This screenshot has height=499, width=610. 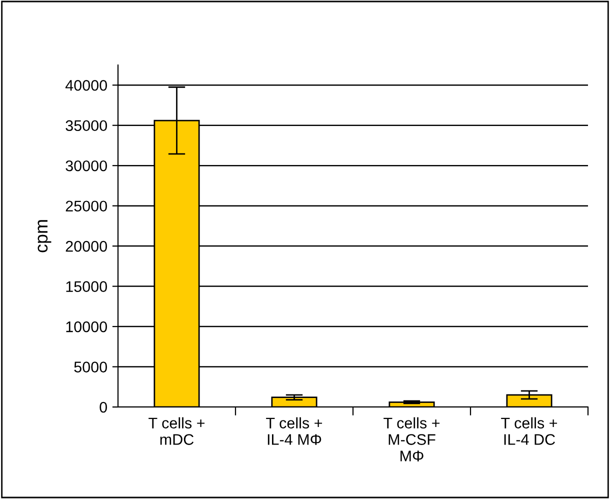 I want to click on y-tick-label: 40000, so click(x=86, y=85).